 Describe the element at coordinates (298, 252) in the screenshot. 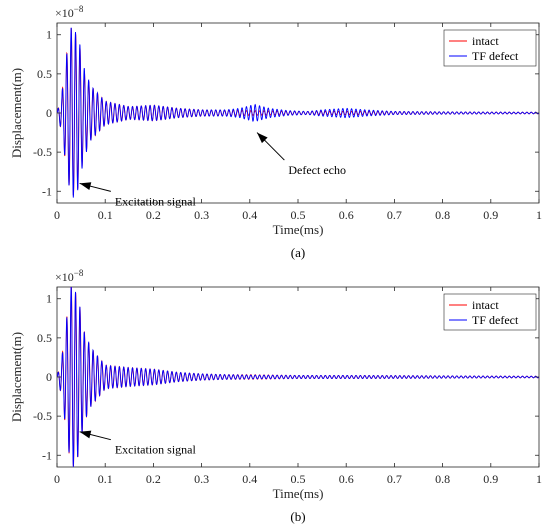

I see `panel-label: (a)` at that location.